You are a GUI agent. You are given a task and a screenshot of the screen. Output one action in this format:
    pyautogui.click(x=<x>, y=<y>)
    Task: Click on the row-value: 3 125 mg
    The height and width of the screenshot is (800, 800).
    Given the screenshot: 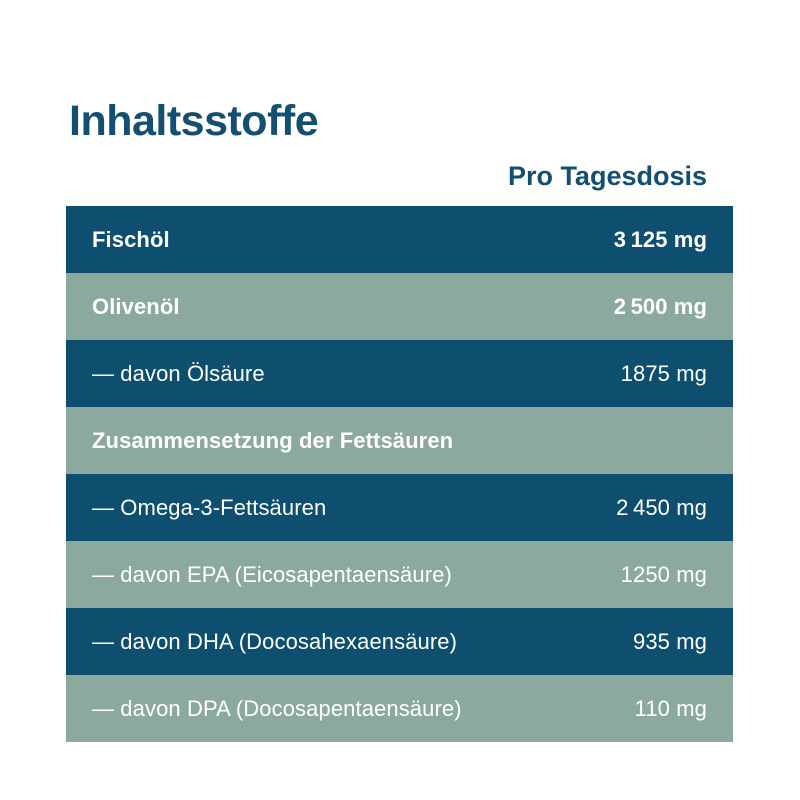 What is the action you would take?
    pyautogui.click(x=660, y=239)
    